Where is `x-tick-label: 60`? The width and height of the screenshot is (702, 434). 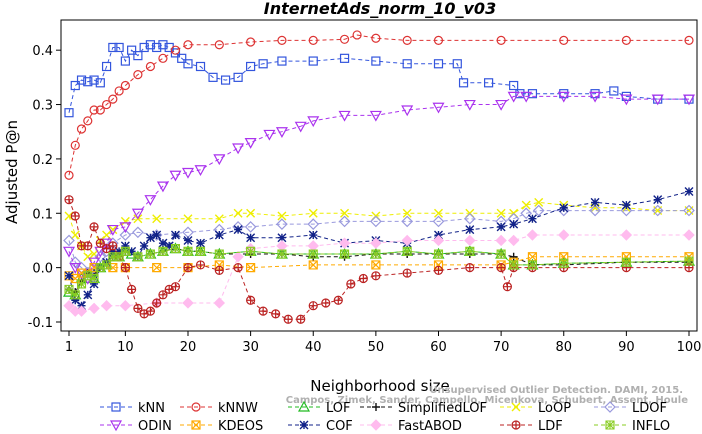
x-tick-label: 60 is located at coordinates (438, 347).